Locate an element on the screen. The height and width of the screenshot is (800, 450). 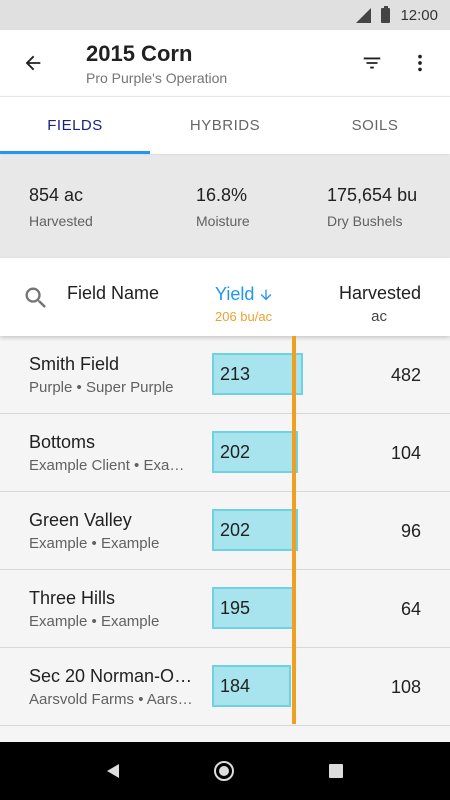
system-nav-bar is located at coordinates (225, 771).